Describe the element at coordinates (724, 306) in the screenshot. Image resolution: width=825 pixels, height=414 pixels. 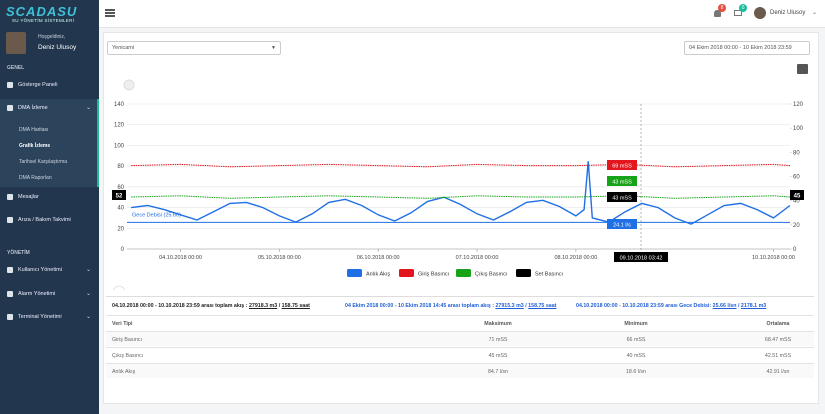
I see `summary-value: 25.66 l/sn` at that location.